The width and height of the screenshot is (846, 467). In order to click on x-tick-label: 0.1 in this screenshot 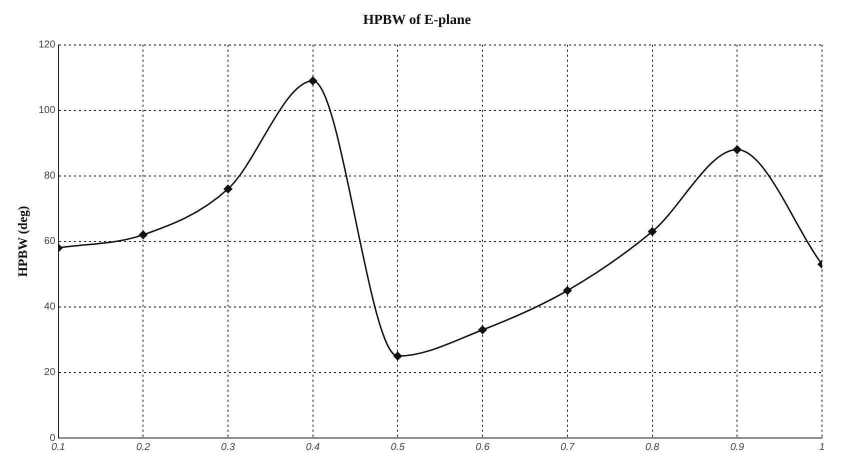, I will do `click(58, 447)`.